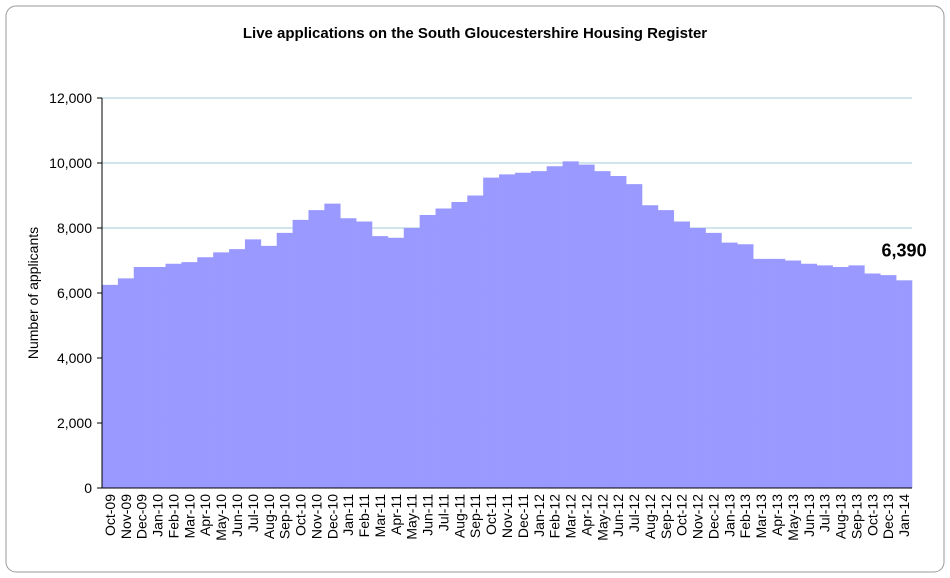  What do you see at coordinates (904, 515) in the screenshot?
I see `x-tick-label: Jan-14` at bounding box center [904, 515].